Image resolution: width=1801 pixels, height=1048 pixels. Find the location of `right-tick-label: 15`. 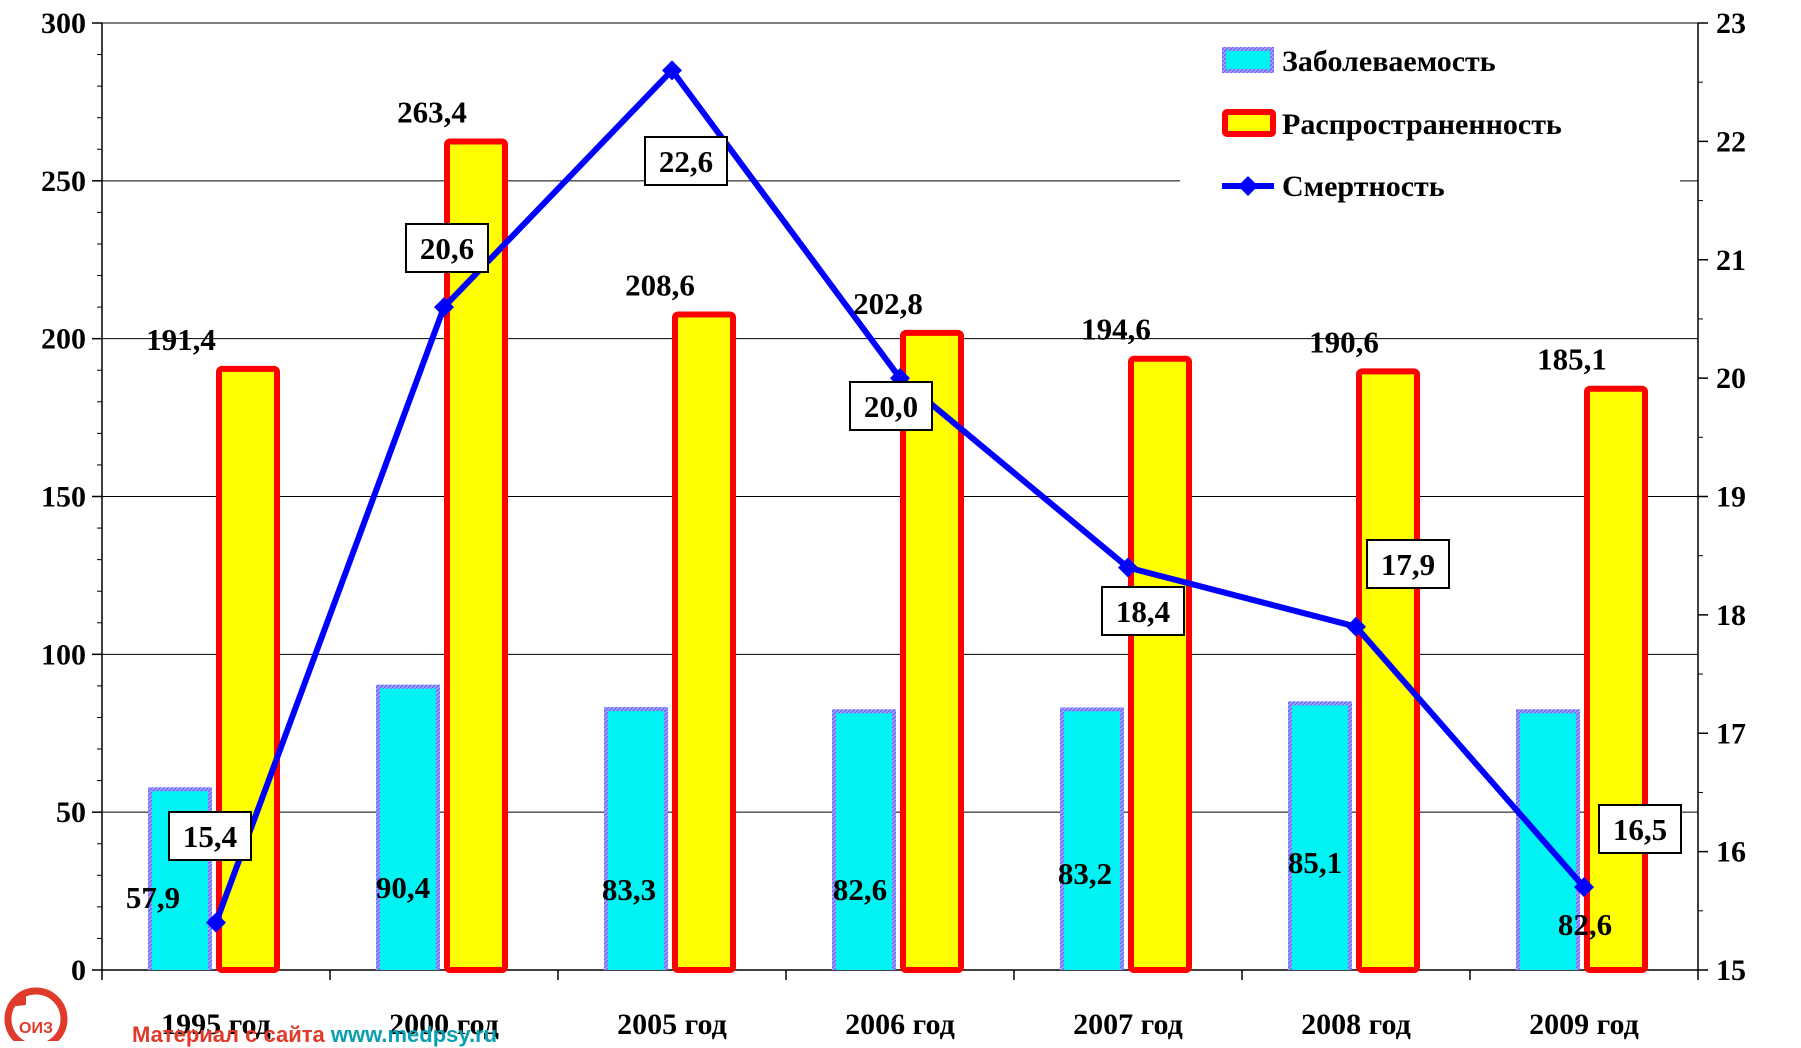

right-tick-label: 15 is located at coordinates (1731, 970).